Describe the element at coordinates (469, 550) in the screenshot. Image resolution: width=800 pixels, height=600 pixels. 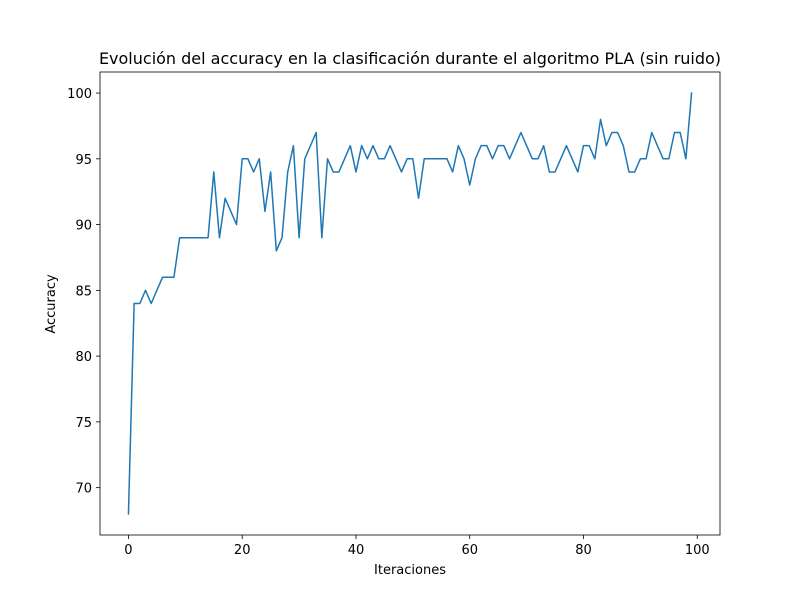
I see `x-tick-label: 60` at that location.